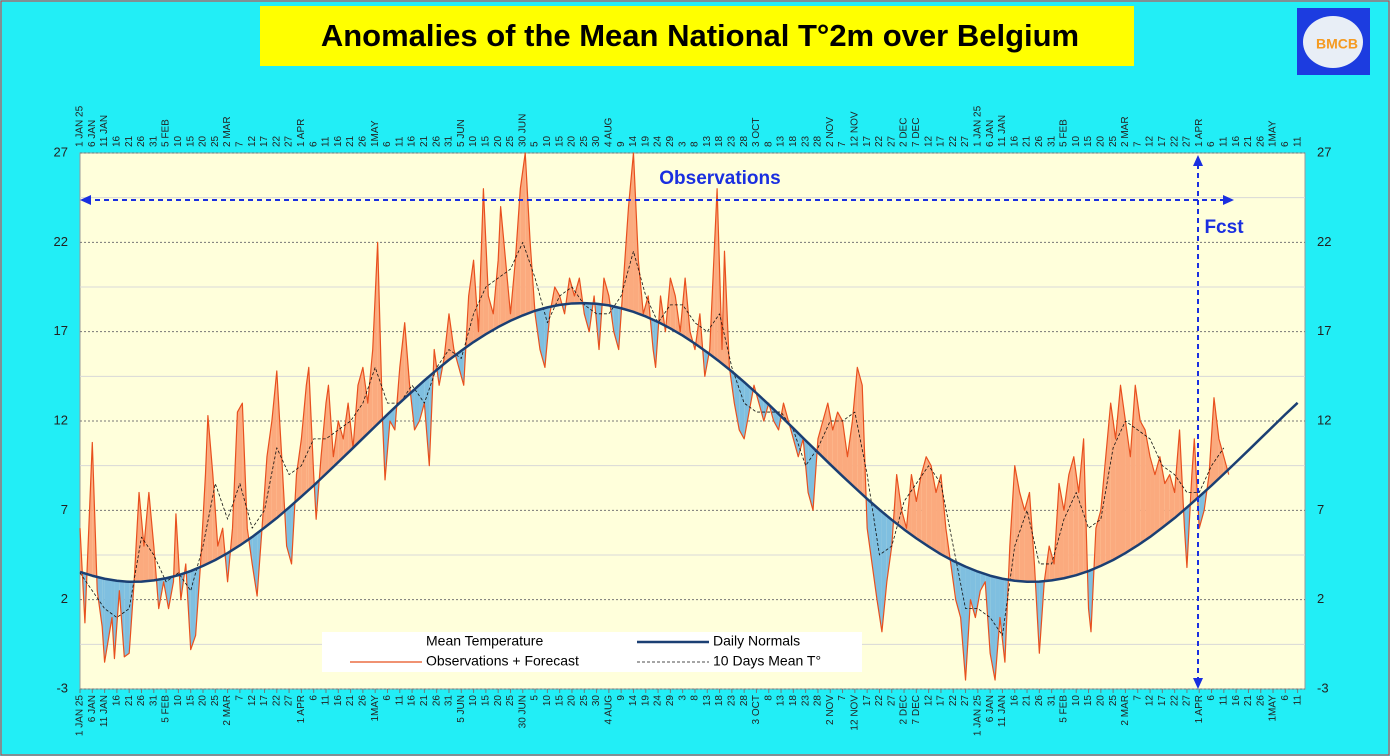 This screenshot has width=1390, height=756. What do you see at coordinates (756, 641) in the screenshot?
I see `legend-label: Daily Normals` at bounding box center [756, 641].